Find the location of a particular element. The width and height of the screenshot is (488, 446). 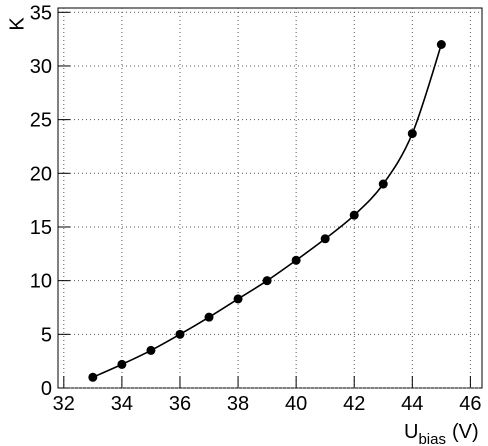

x-tick-label: 36 is located at coordinates (180, 404).